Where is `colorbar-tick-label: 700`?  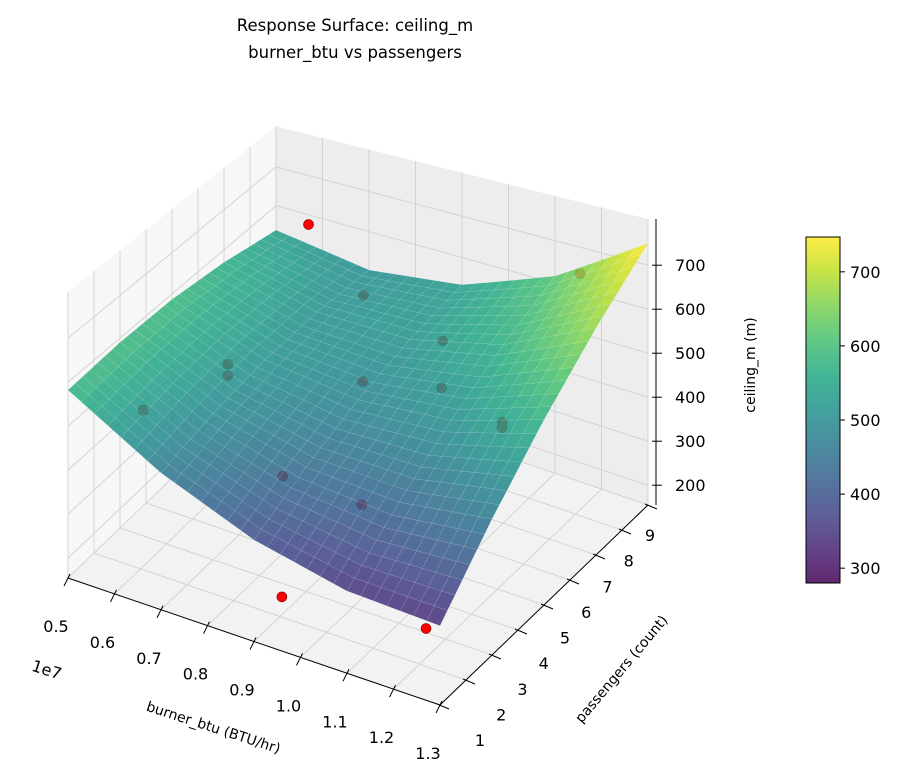 colorbar-tick-label: 700 is located at coordinates (865, 272).